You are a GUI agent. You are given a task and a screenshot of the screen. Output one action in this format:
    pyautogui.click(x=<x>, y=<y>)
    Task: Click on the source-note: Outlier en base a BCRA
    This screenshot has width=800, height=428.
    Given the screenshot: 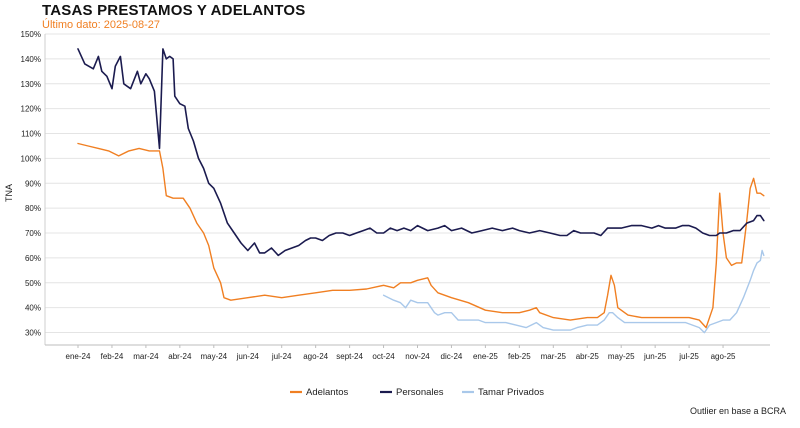 What is the action you would take?
    pyautogui.click(x=737, y=411)
    